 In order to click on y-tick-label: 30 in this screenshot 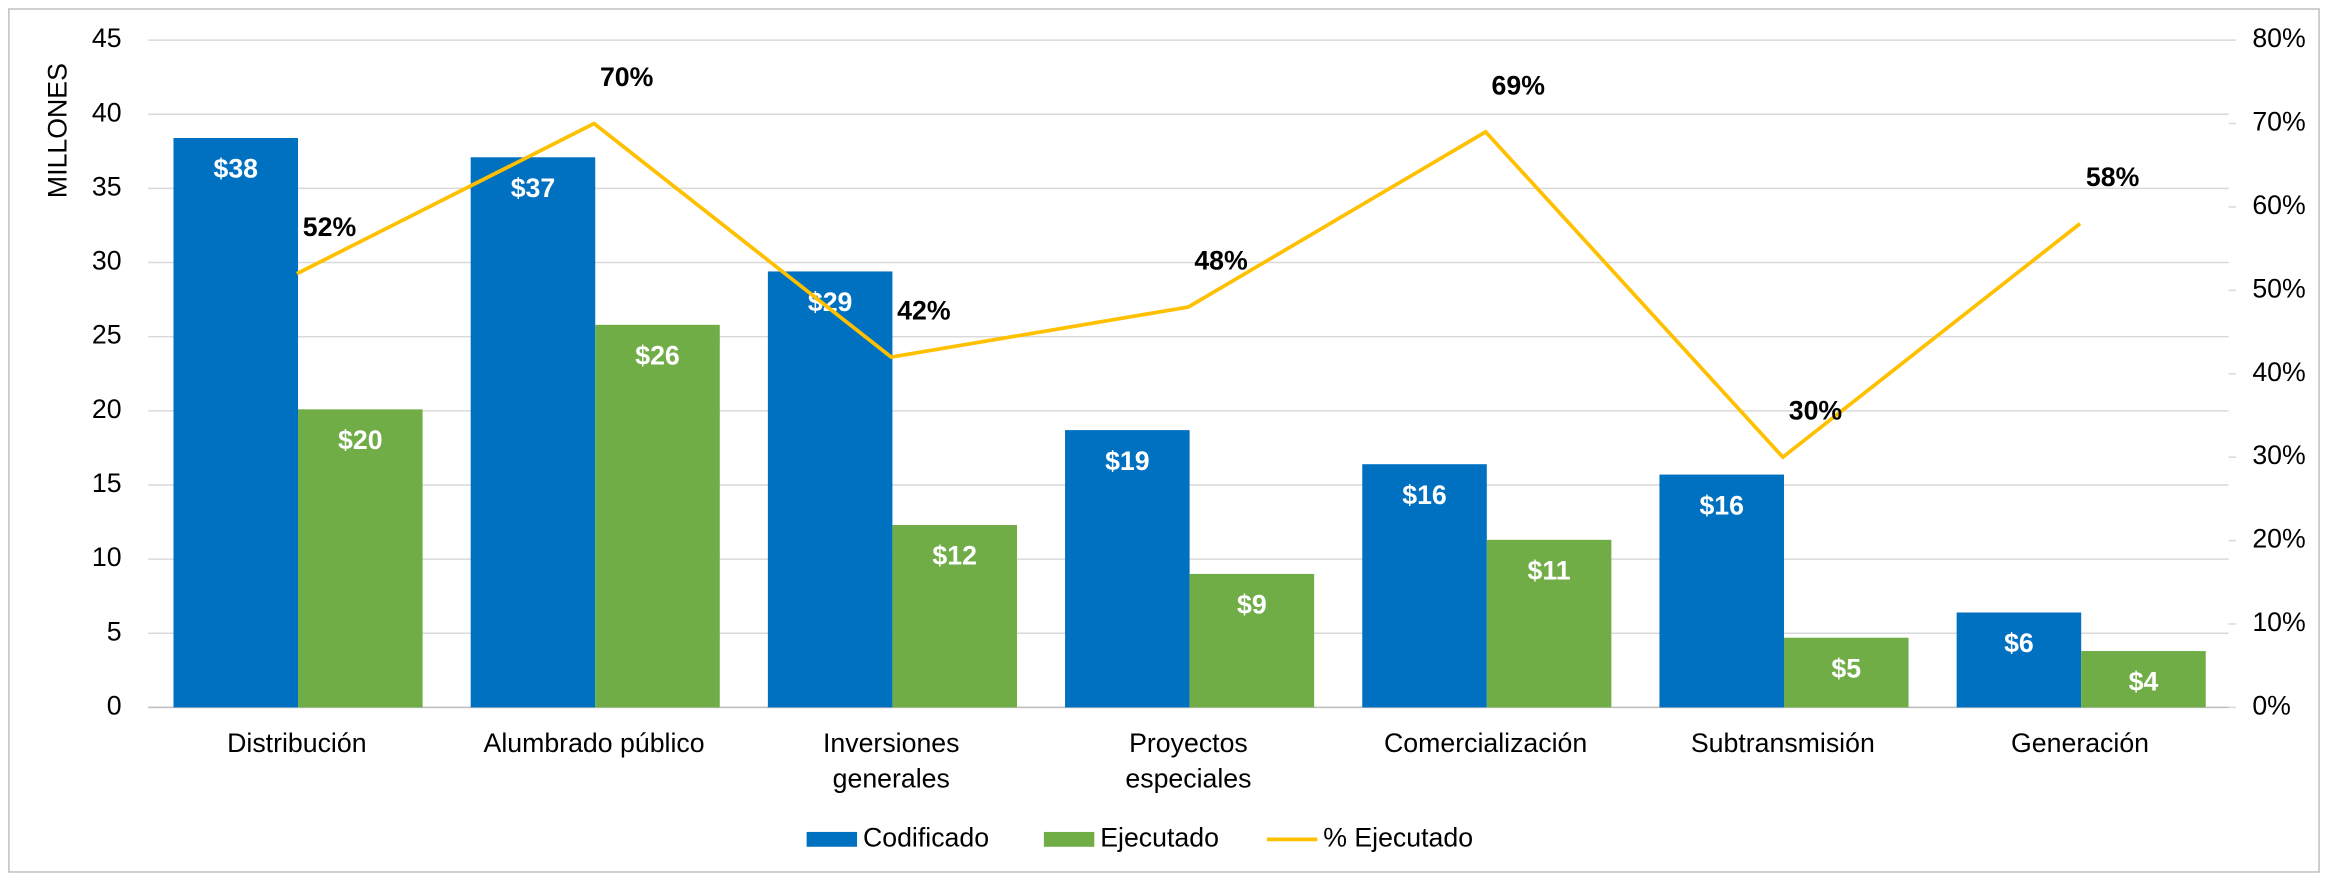, I will do `click(107, 261)`.